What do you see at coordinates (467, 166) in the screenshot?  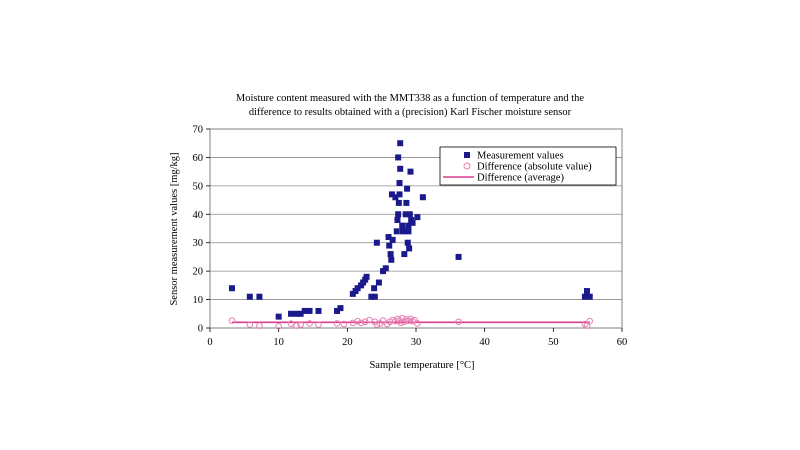 I see `legend-marker-difference` at bounding box center [467, 166].